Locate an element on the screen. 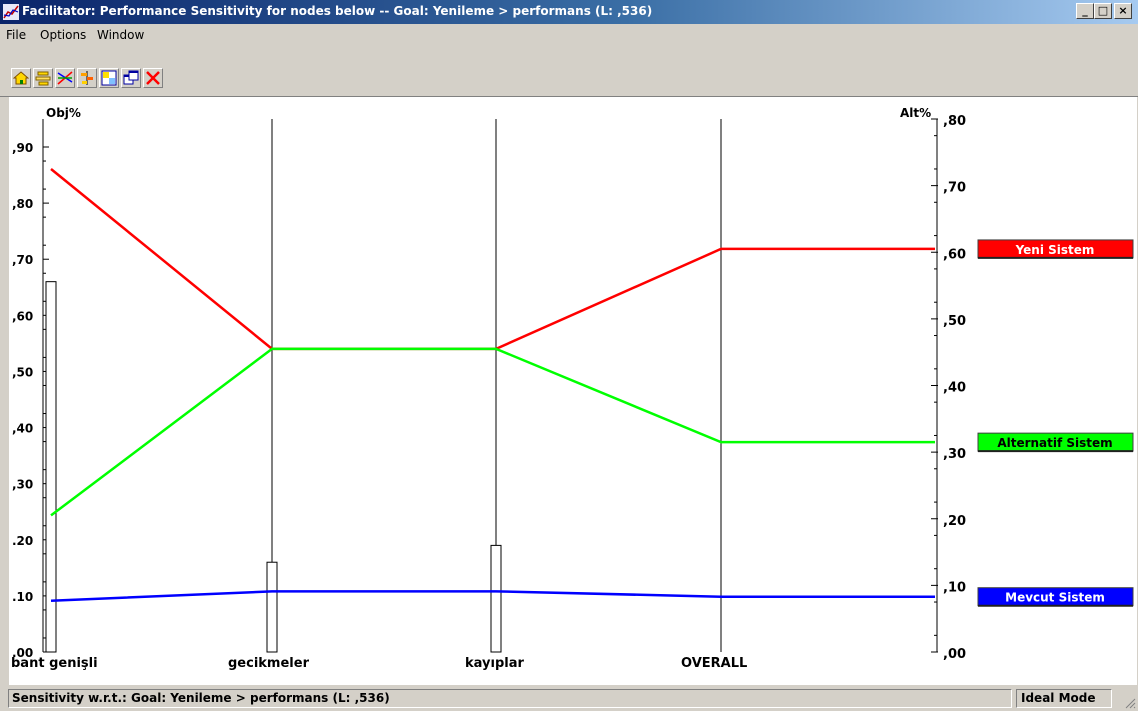 This screenshot has width=1138, height=711. series-line is located at coordinates (492, 596).